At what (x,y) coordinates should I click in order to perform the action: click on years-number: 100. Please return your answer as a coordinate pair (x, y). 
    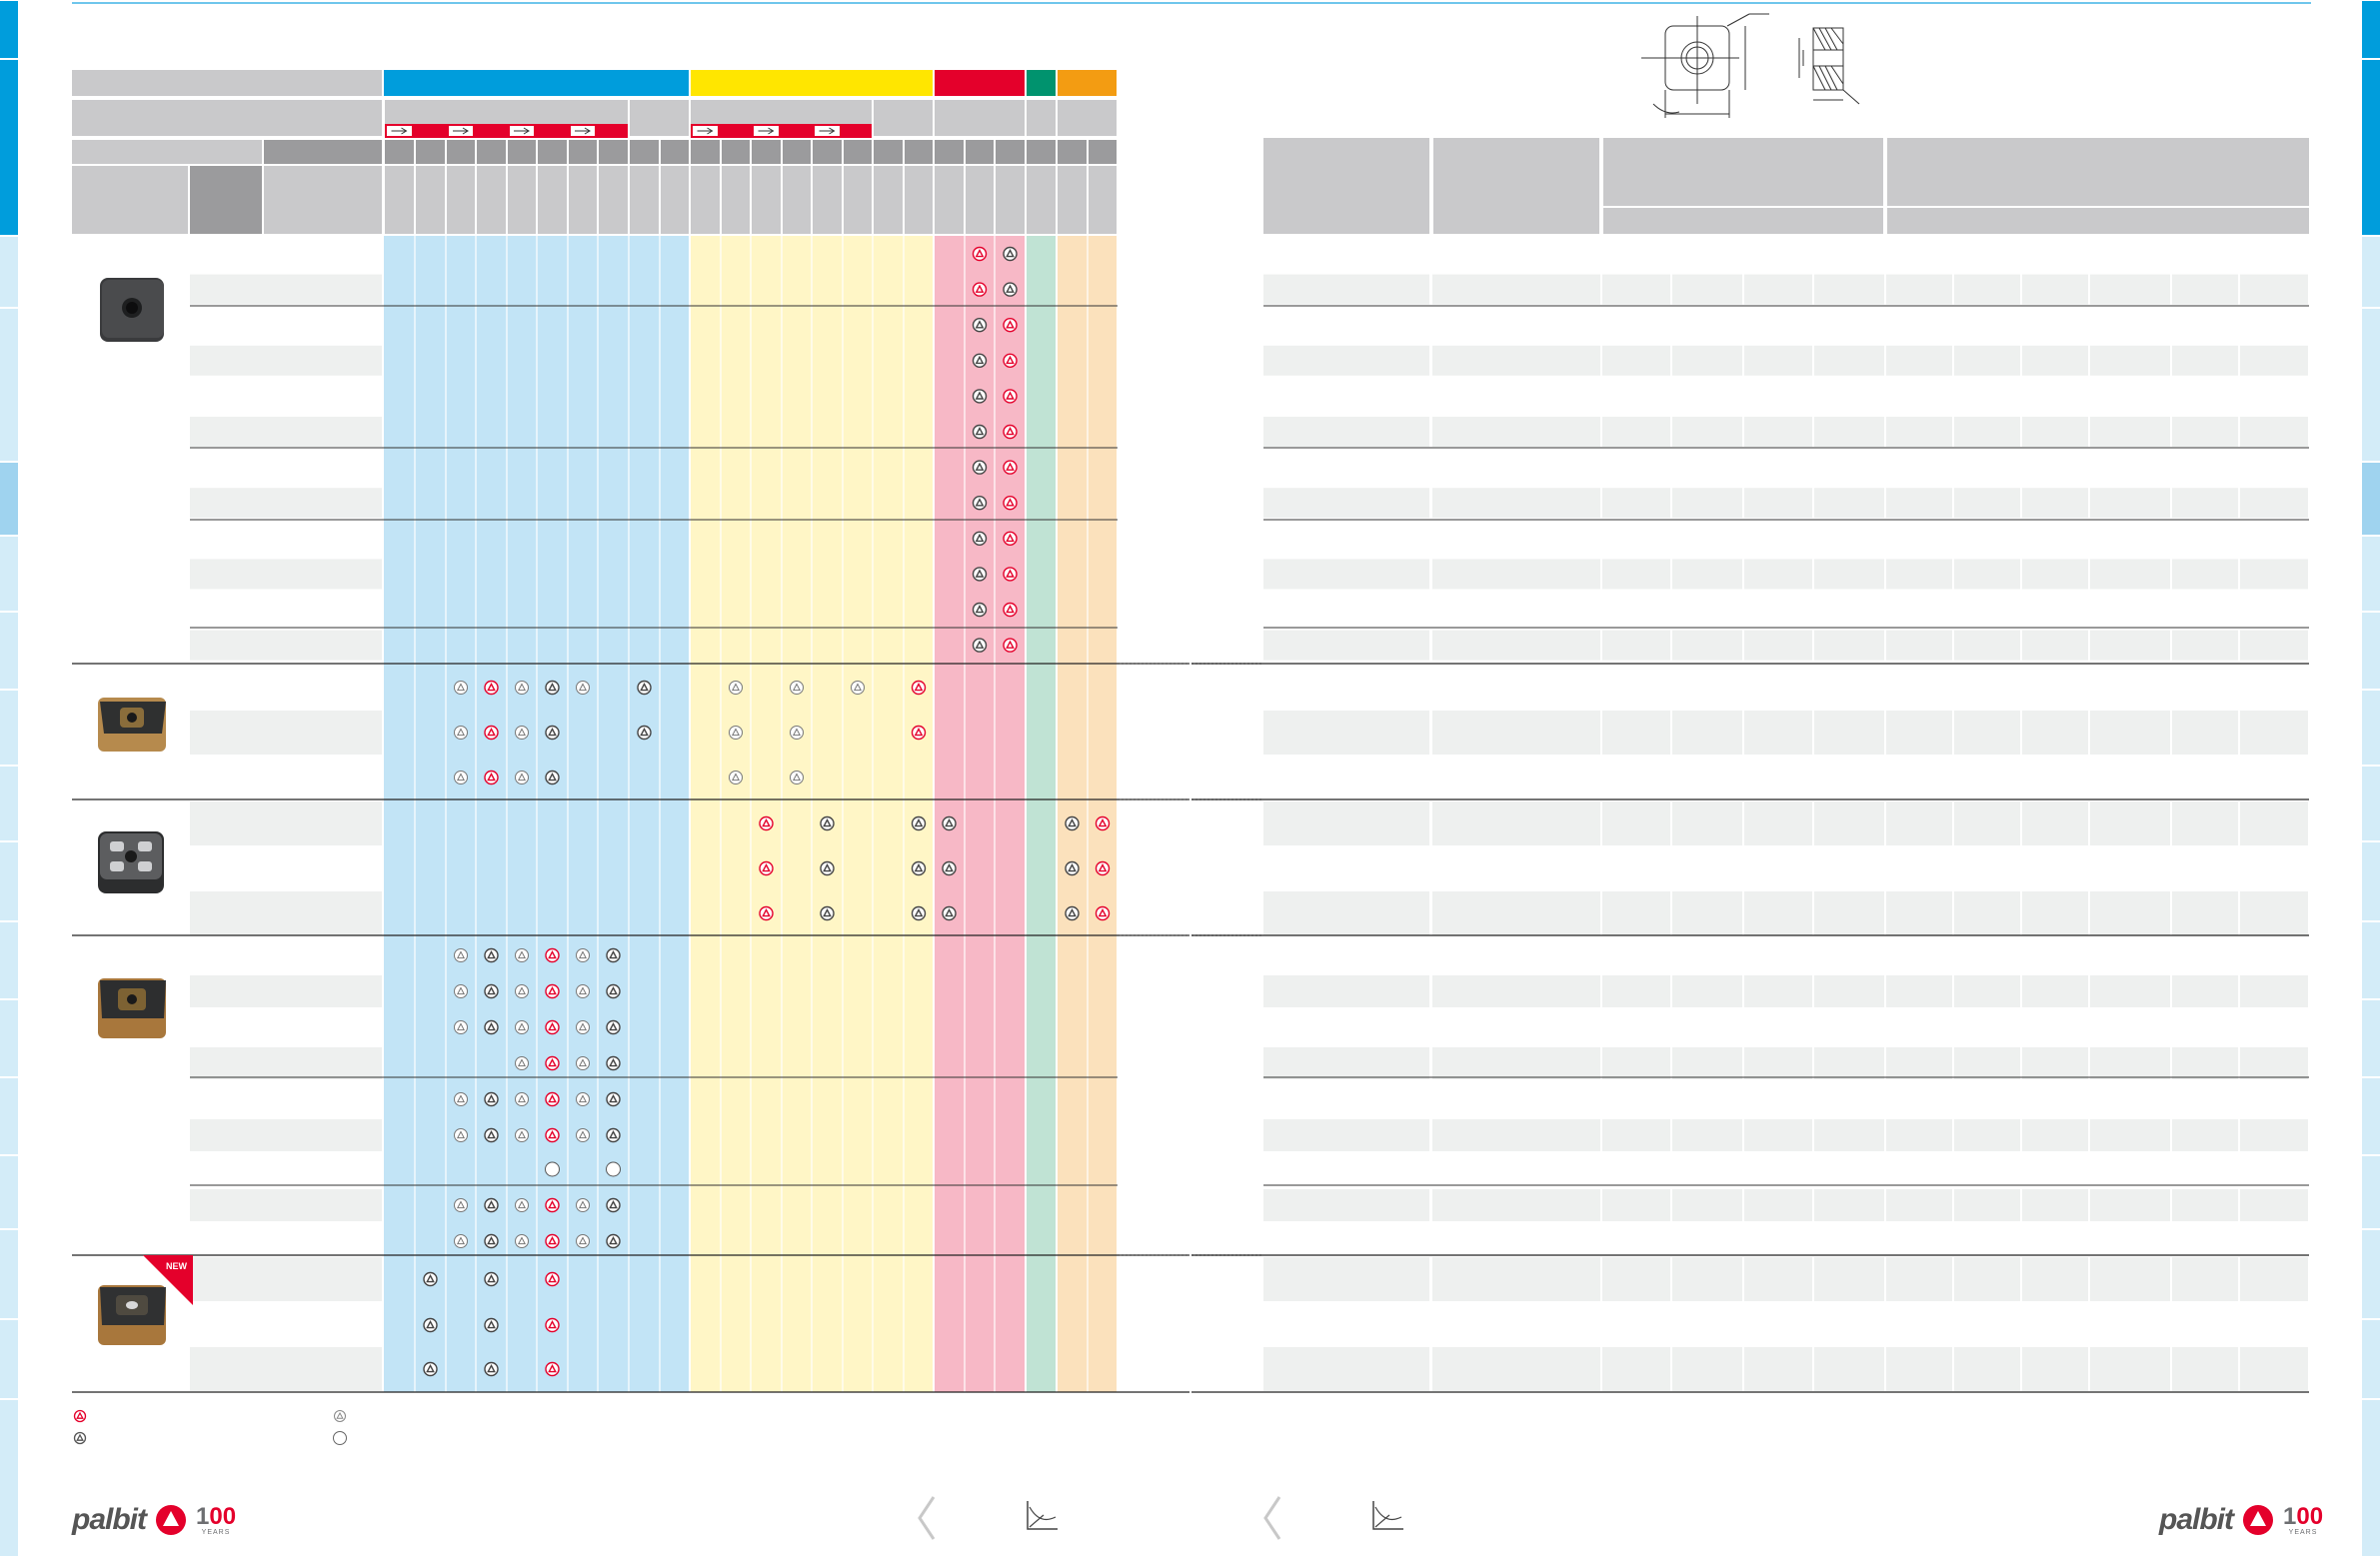
    Looking at the image, I should click on (2303, 1516).